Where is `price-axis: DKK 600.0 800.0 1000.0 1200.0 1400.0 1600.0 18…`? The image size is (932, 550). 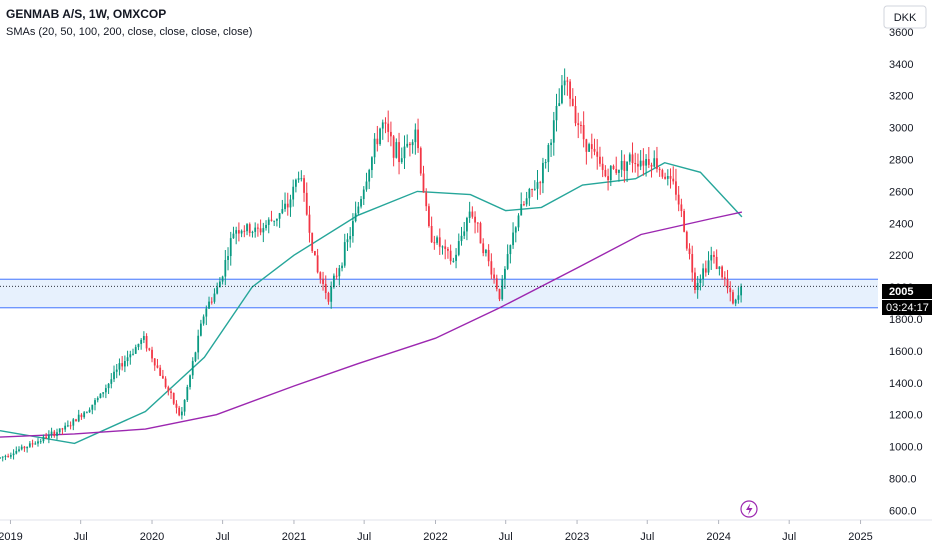
price-axis: DKK 600.0 800.0 1000.0 1200.0 1400.0 1600.0 18… is located at coordinates (906, 260).